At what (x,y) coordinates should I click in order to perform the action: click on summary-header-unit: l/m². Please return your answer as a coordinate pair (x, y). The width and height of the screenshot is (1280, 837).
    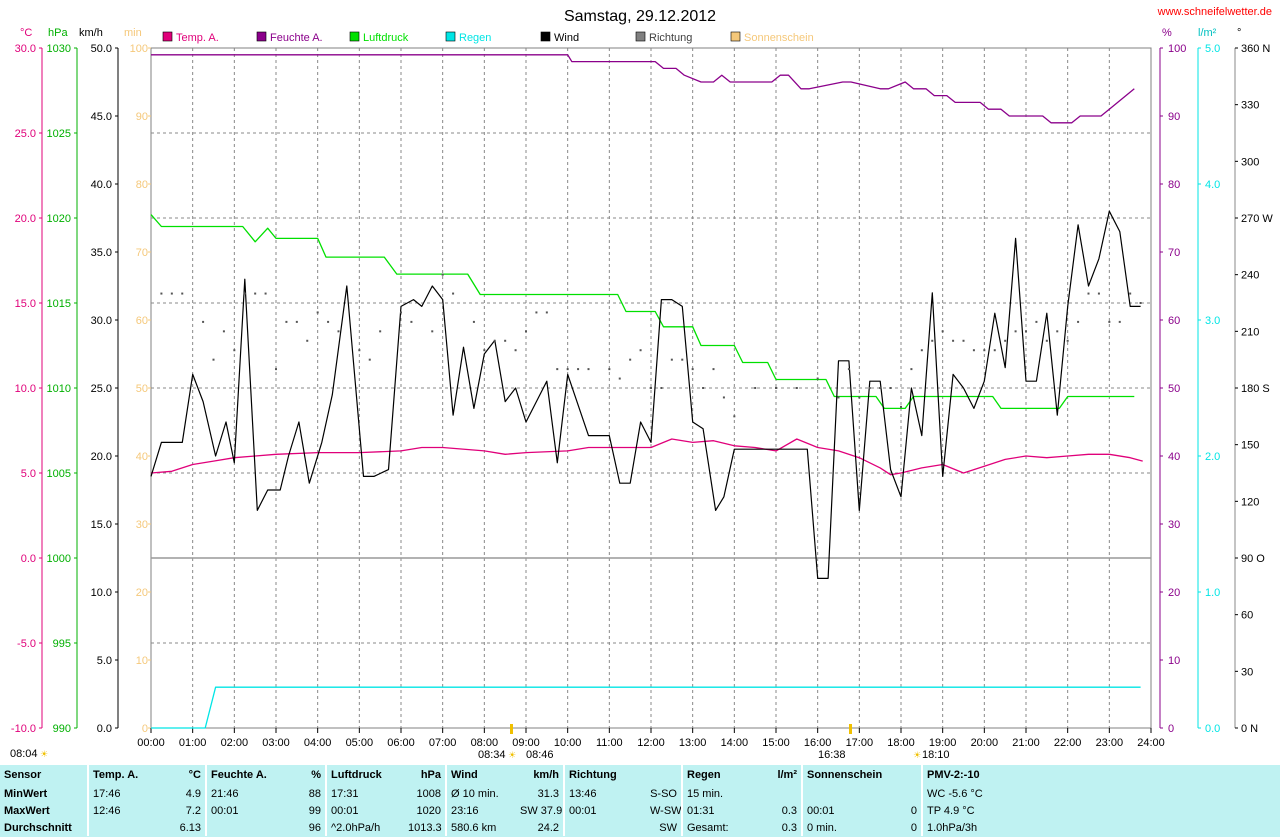
    Looking at the image, I should click on (787, 775).